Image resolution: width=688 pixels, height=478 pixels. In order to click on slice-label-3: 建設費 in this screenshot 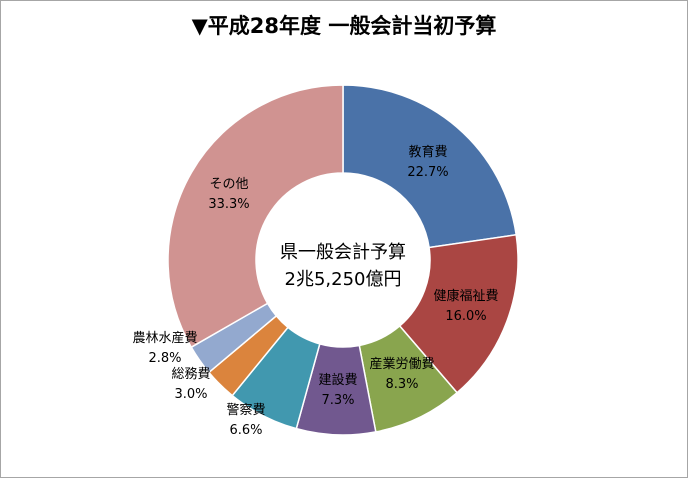, I will do `click(337, 380)`.